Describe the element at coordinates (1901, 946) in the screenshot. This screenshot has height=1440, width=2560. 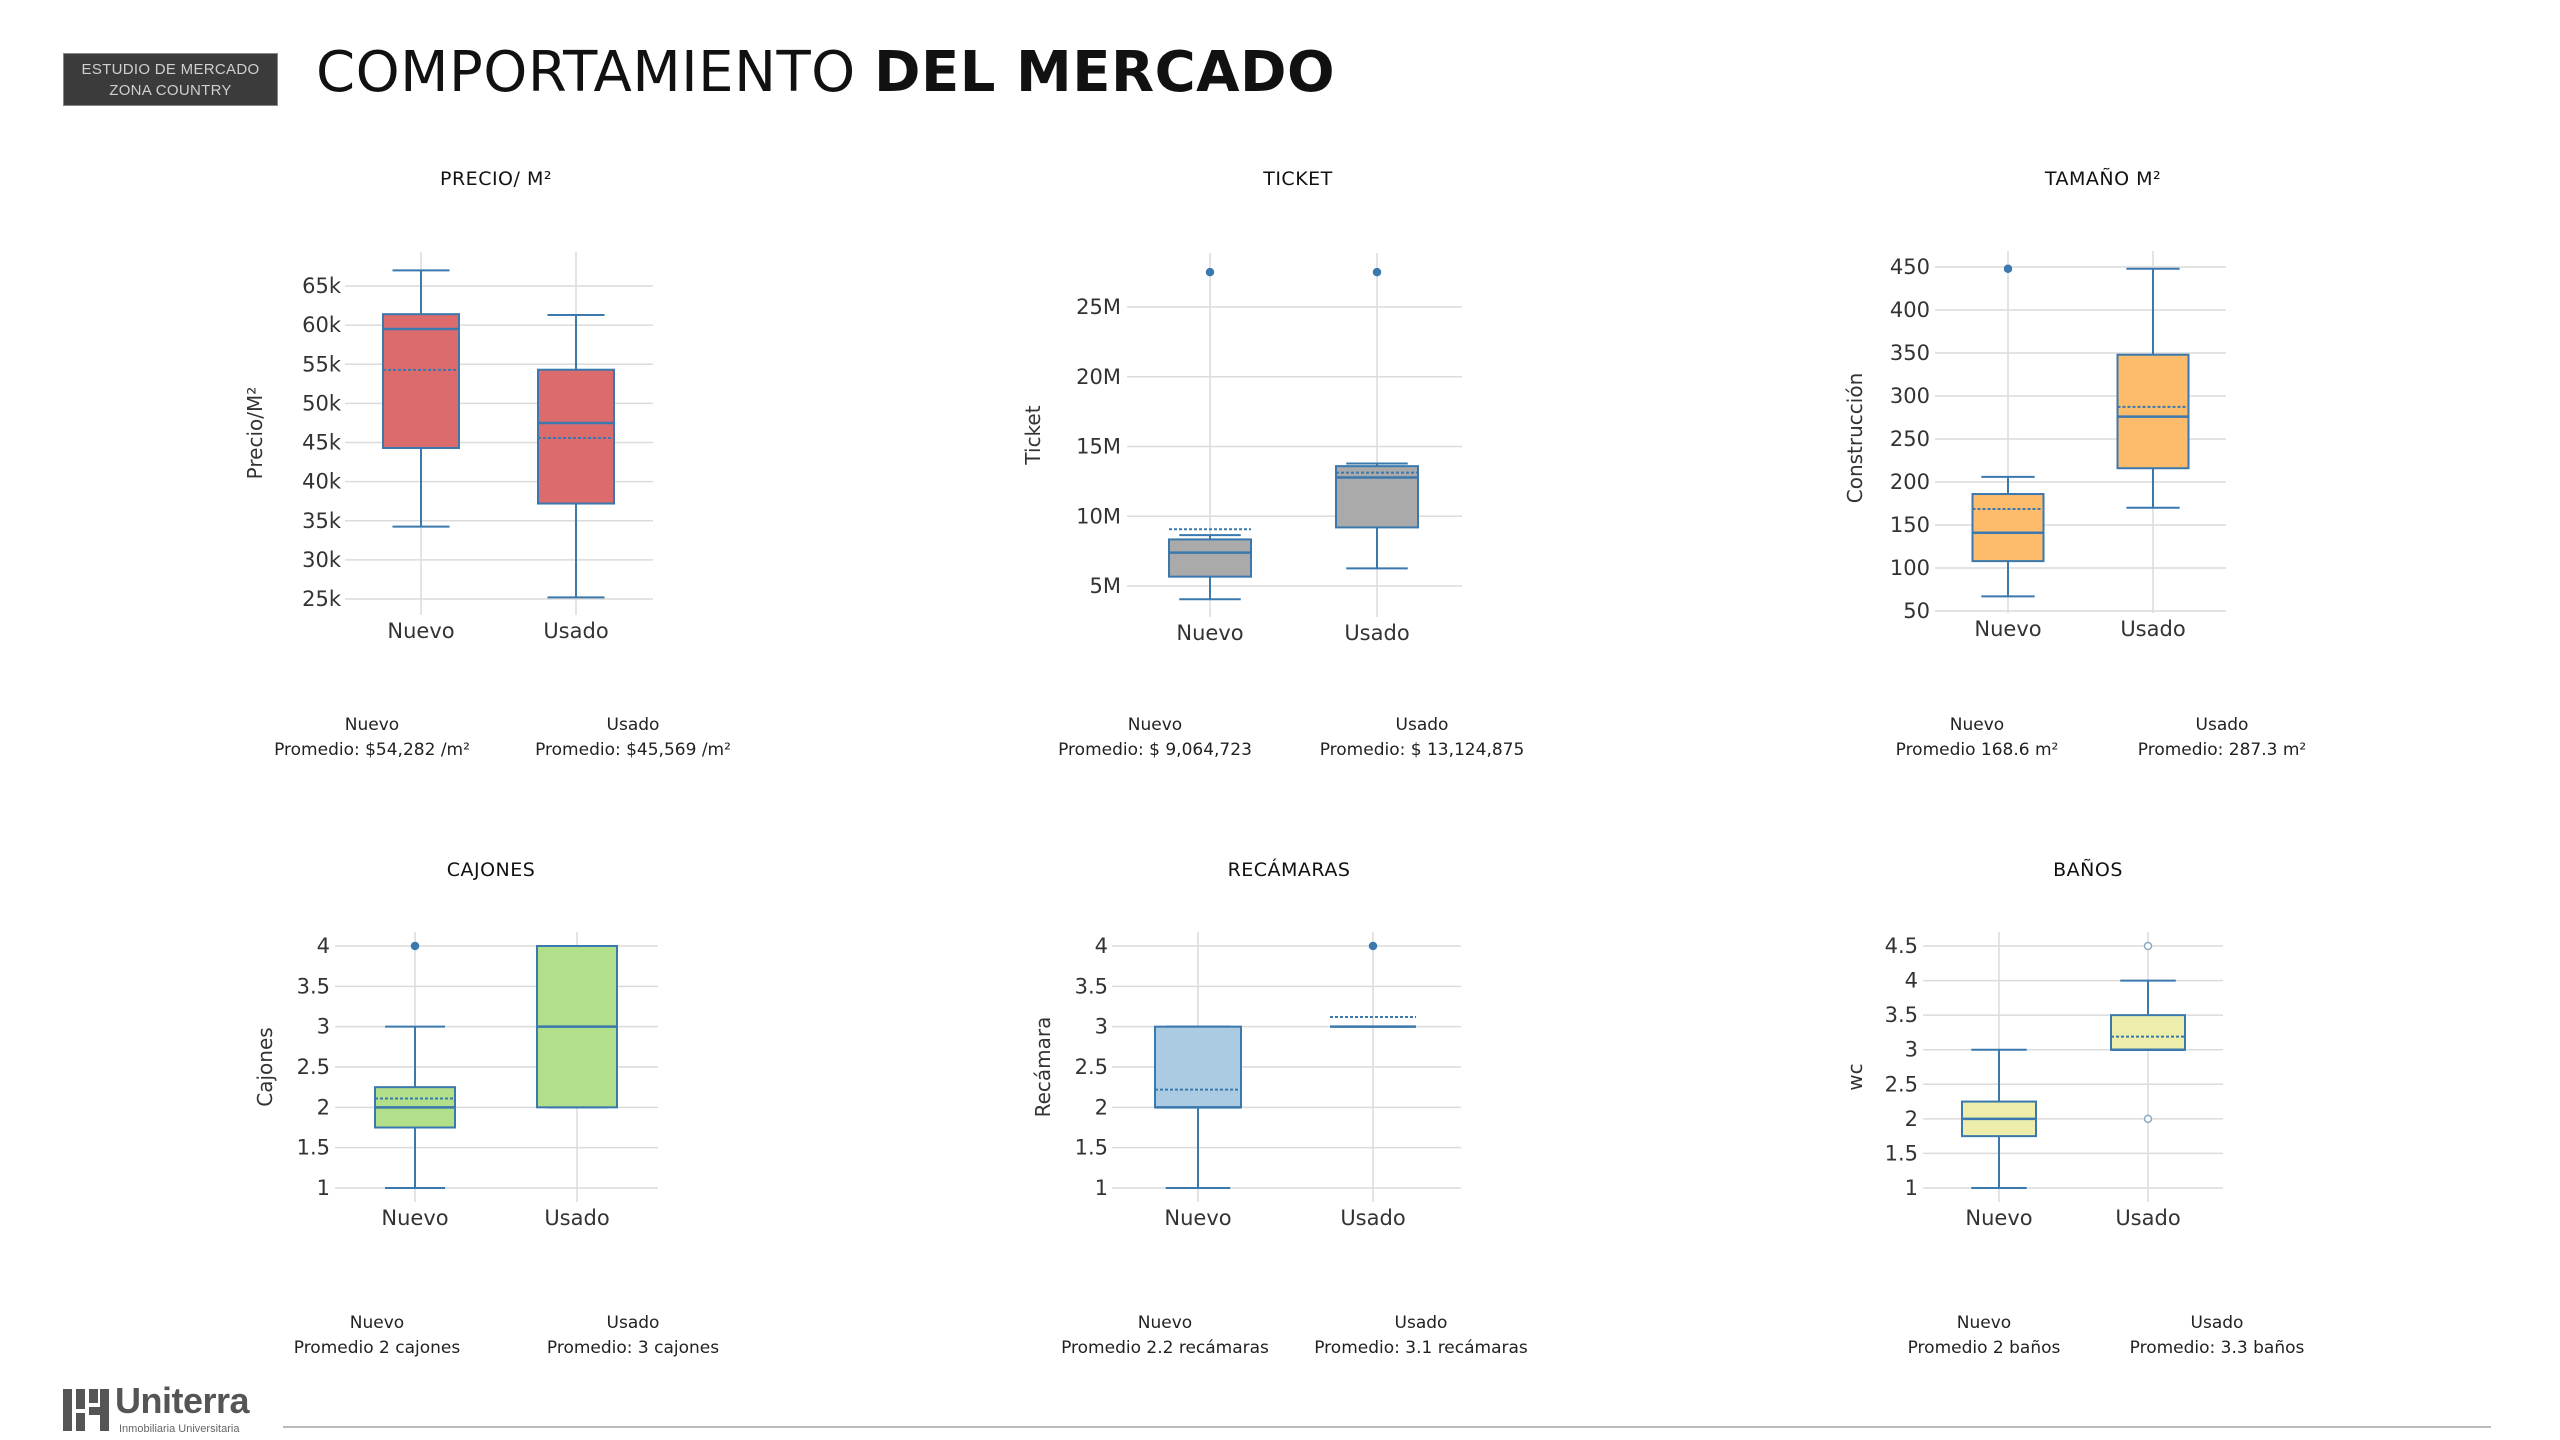
I see `y-tick-label: 4.5` at that location.